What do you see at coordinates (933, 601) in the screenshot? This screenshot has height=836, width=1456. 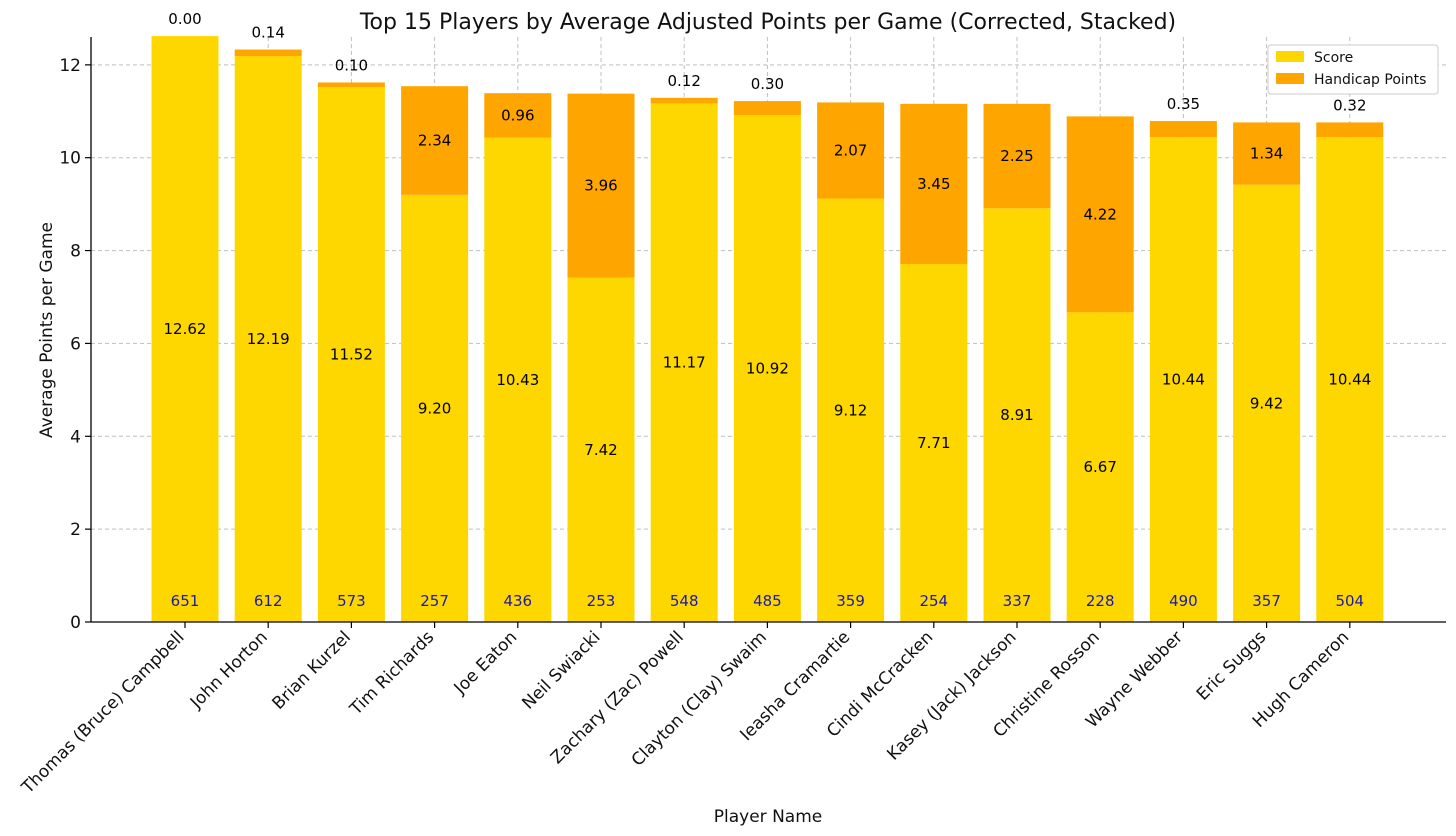 I see `games-count-label: 254` at bounding box center [933, 601].